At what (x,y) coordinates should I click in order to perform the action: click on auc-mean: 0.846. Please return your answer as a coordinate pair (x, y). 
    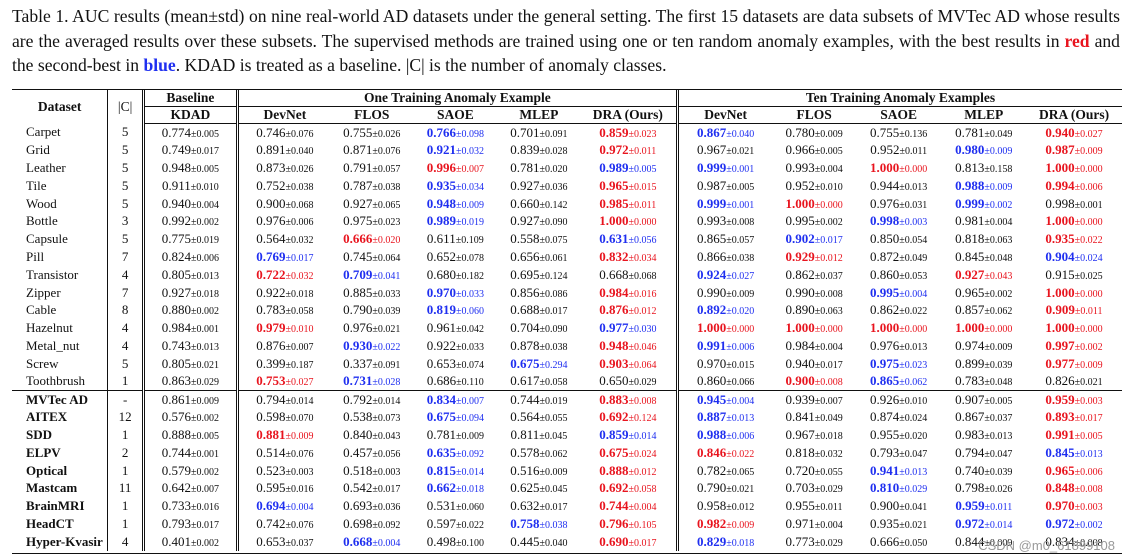
    Looking at the image, I should click on (712, 452).